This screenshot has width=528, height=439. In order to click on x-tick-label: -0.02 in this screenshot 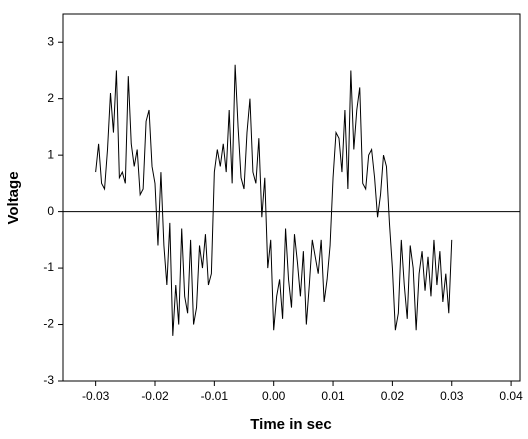, I will do `click(155, 396)`.